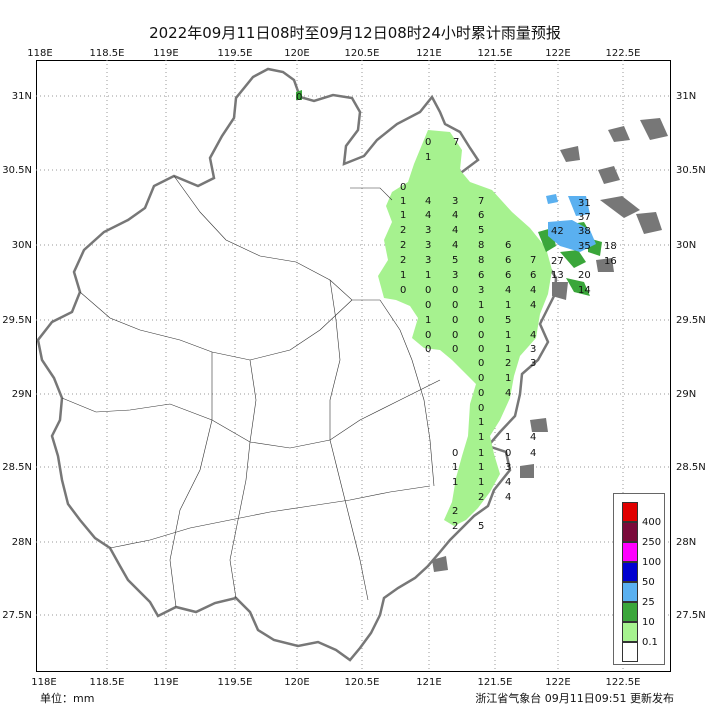 This screenshot has width=710, height=710. What do you see at coordinates (362, 682) in the screenshot?
I see `bottom-tick-label: 120.5E` at bounding box center [362, 682].